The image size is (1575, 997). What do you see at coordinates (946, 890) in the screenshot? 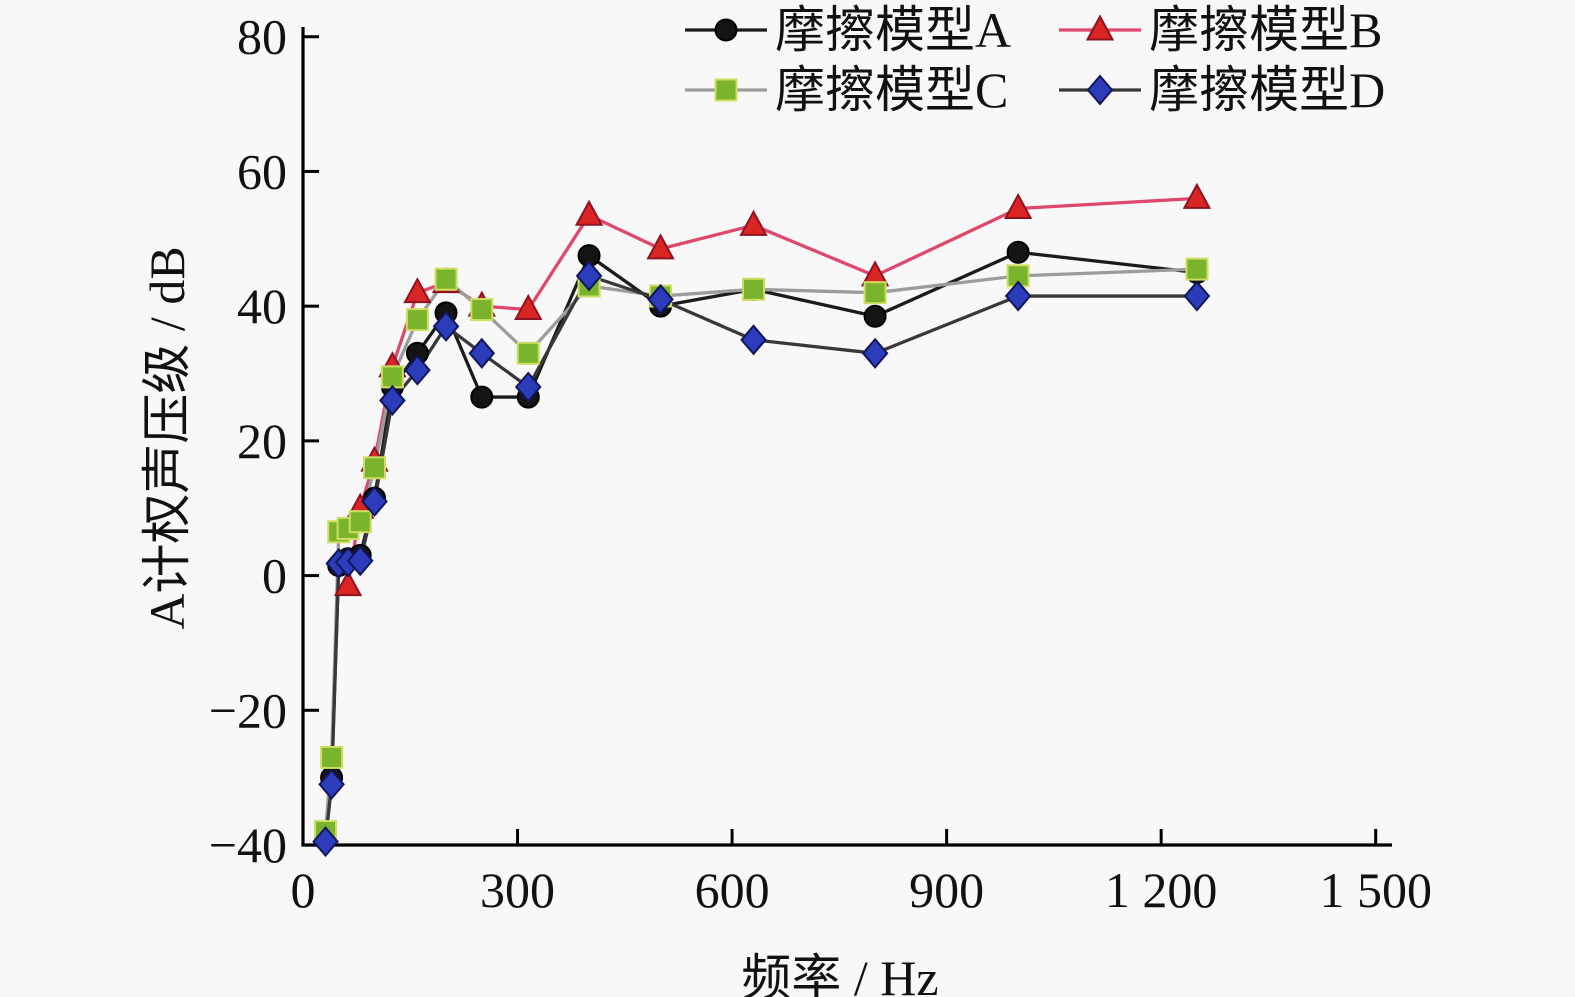
I see `x-tick-label: 900` at bounding box center [946, 890].